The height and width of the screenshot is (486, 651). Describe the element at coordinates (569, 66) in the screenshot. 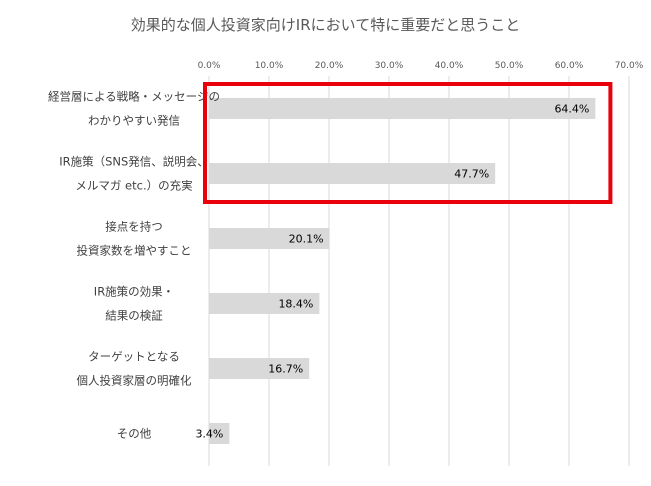

I see `x-tick-label-6: 60.0%` at that location.